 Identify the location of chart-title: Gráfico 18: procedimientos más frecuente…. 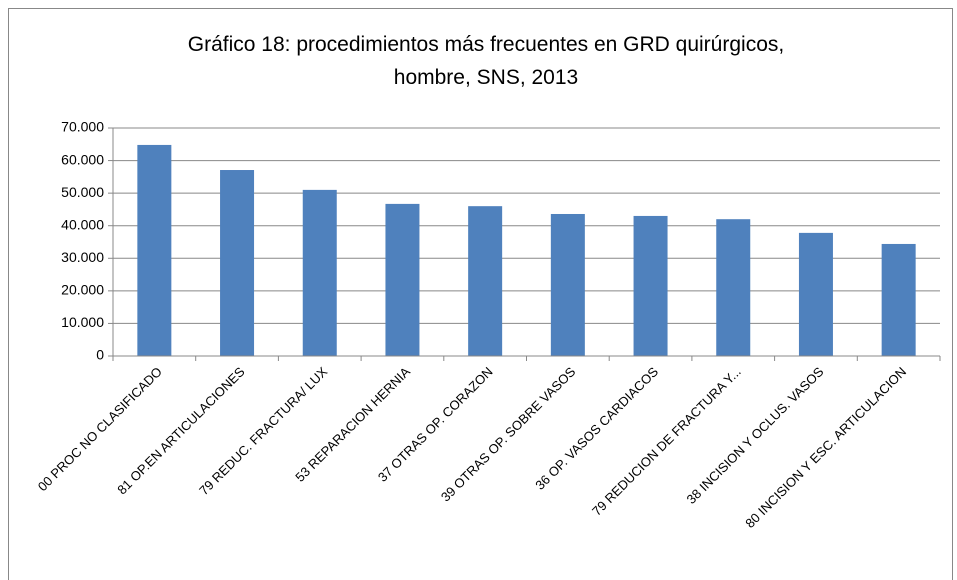
(486, 44).